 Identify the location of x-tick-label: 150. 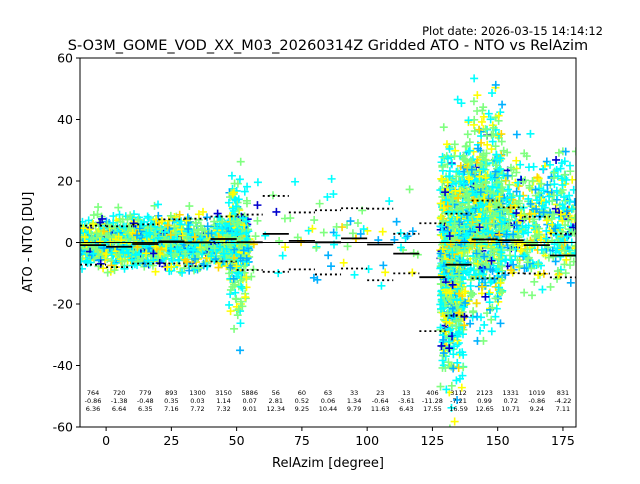
(498, 440).